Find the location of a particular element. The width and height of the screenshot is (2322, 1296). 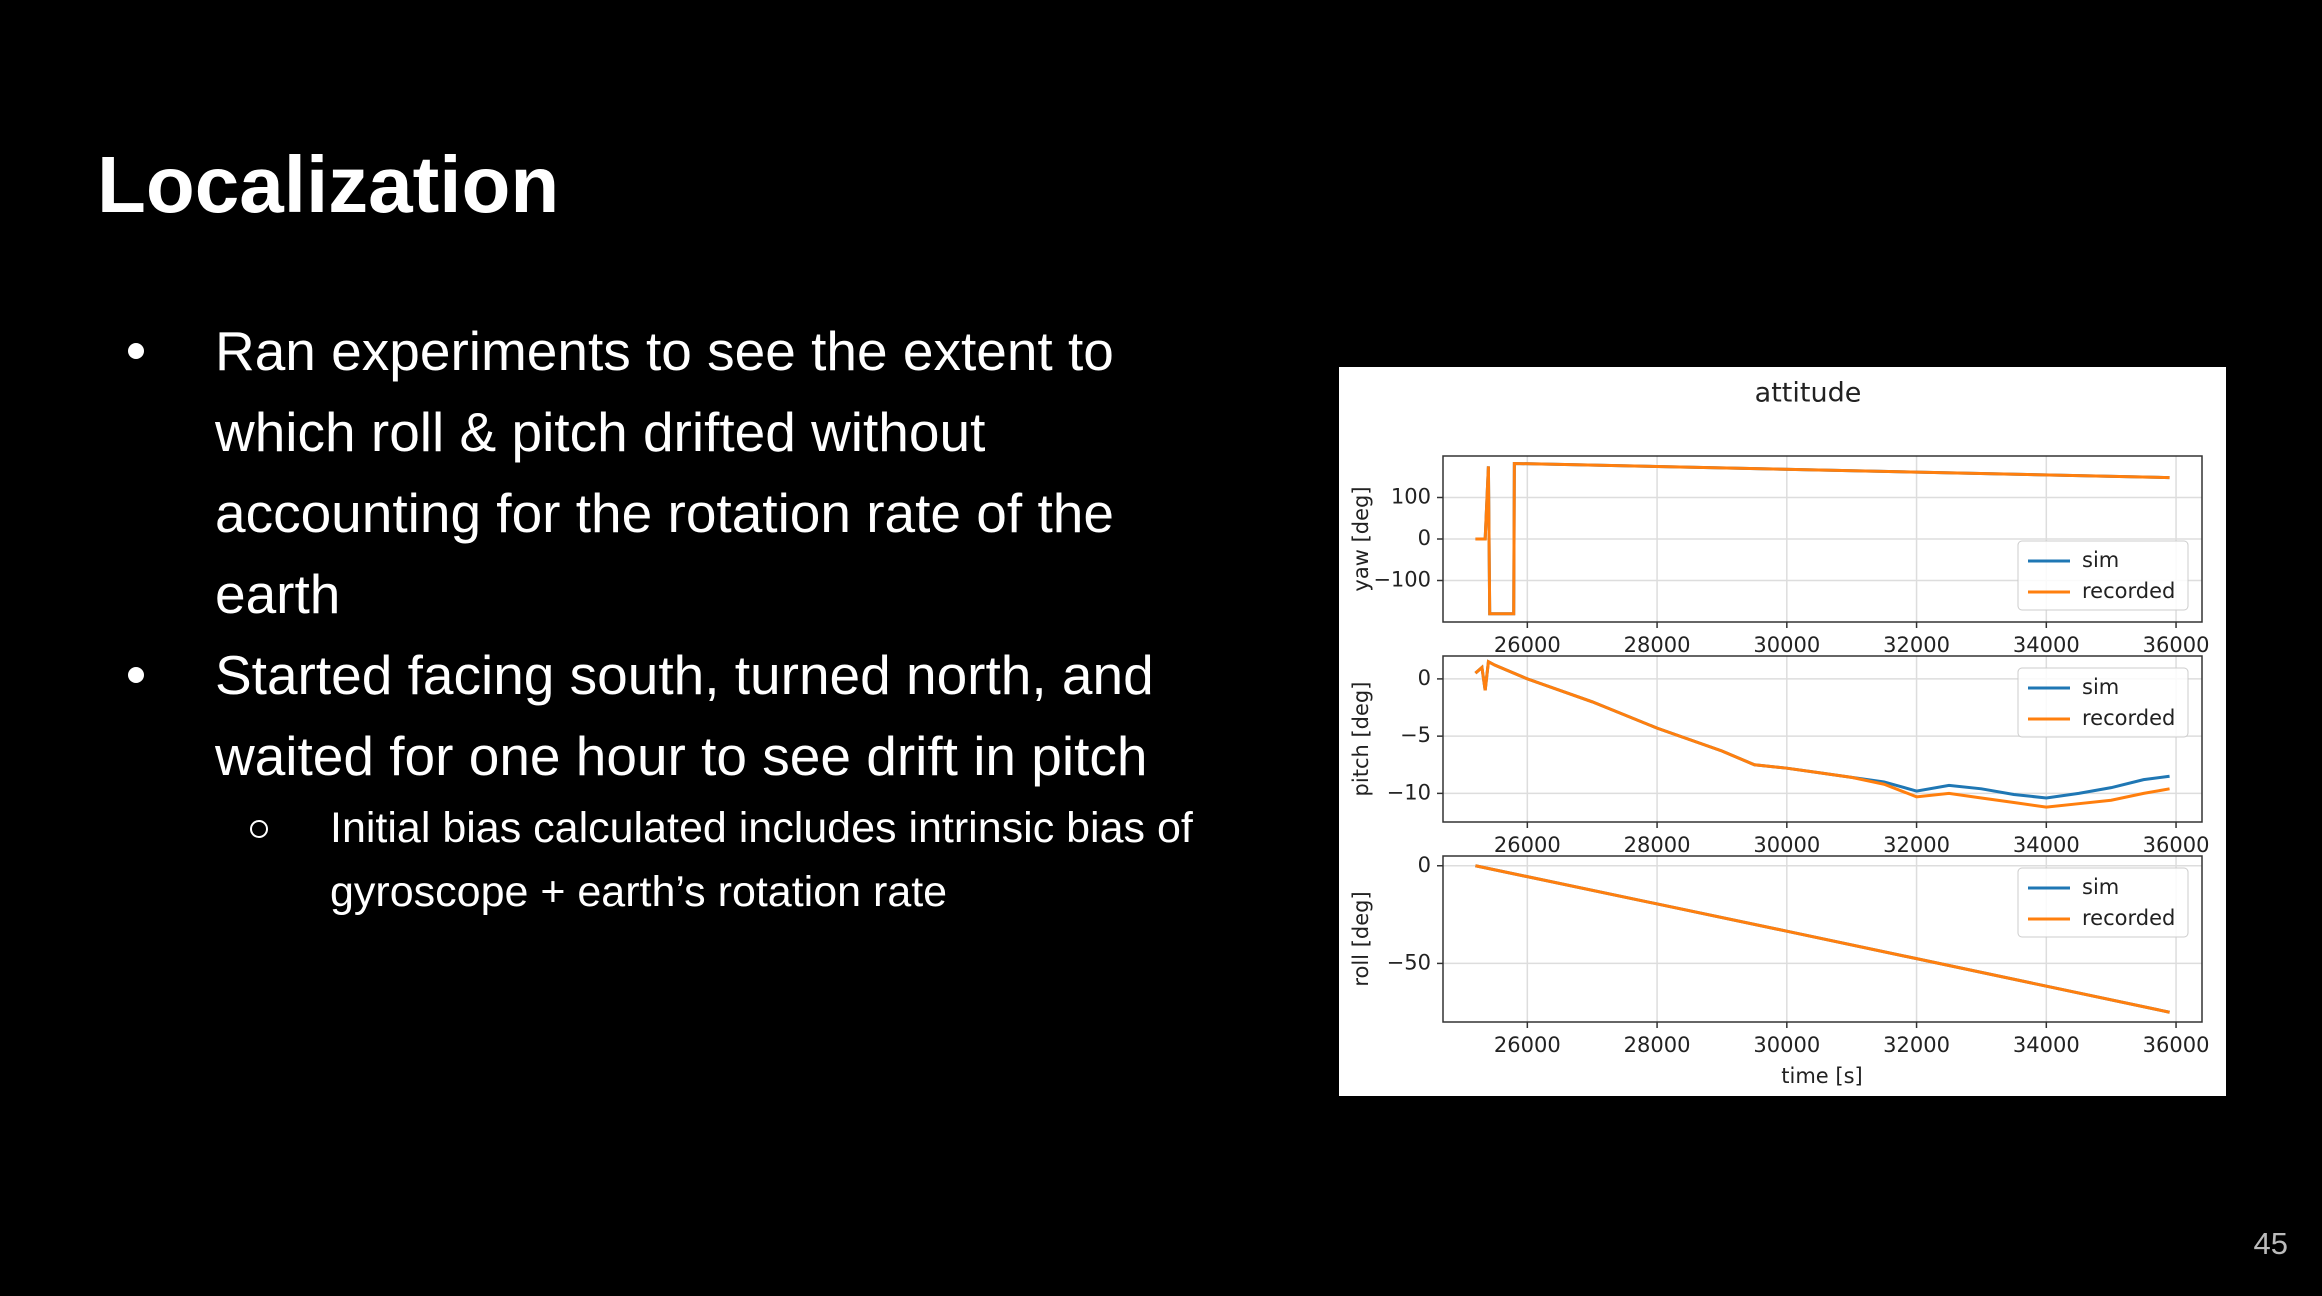

y-tick-label: −5 is located at coordinates (1415, 735).